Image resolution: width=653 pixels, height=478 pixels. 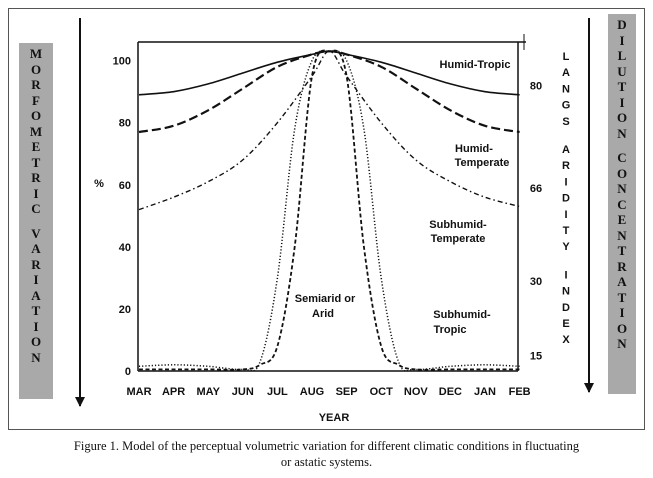 I want to click on x-tick-label: JUN, so click(x=243, y=392).